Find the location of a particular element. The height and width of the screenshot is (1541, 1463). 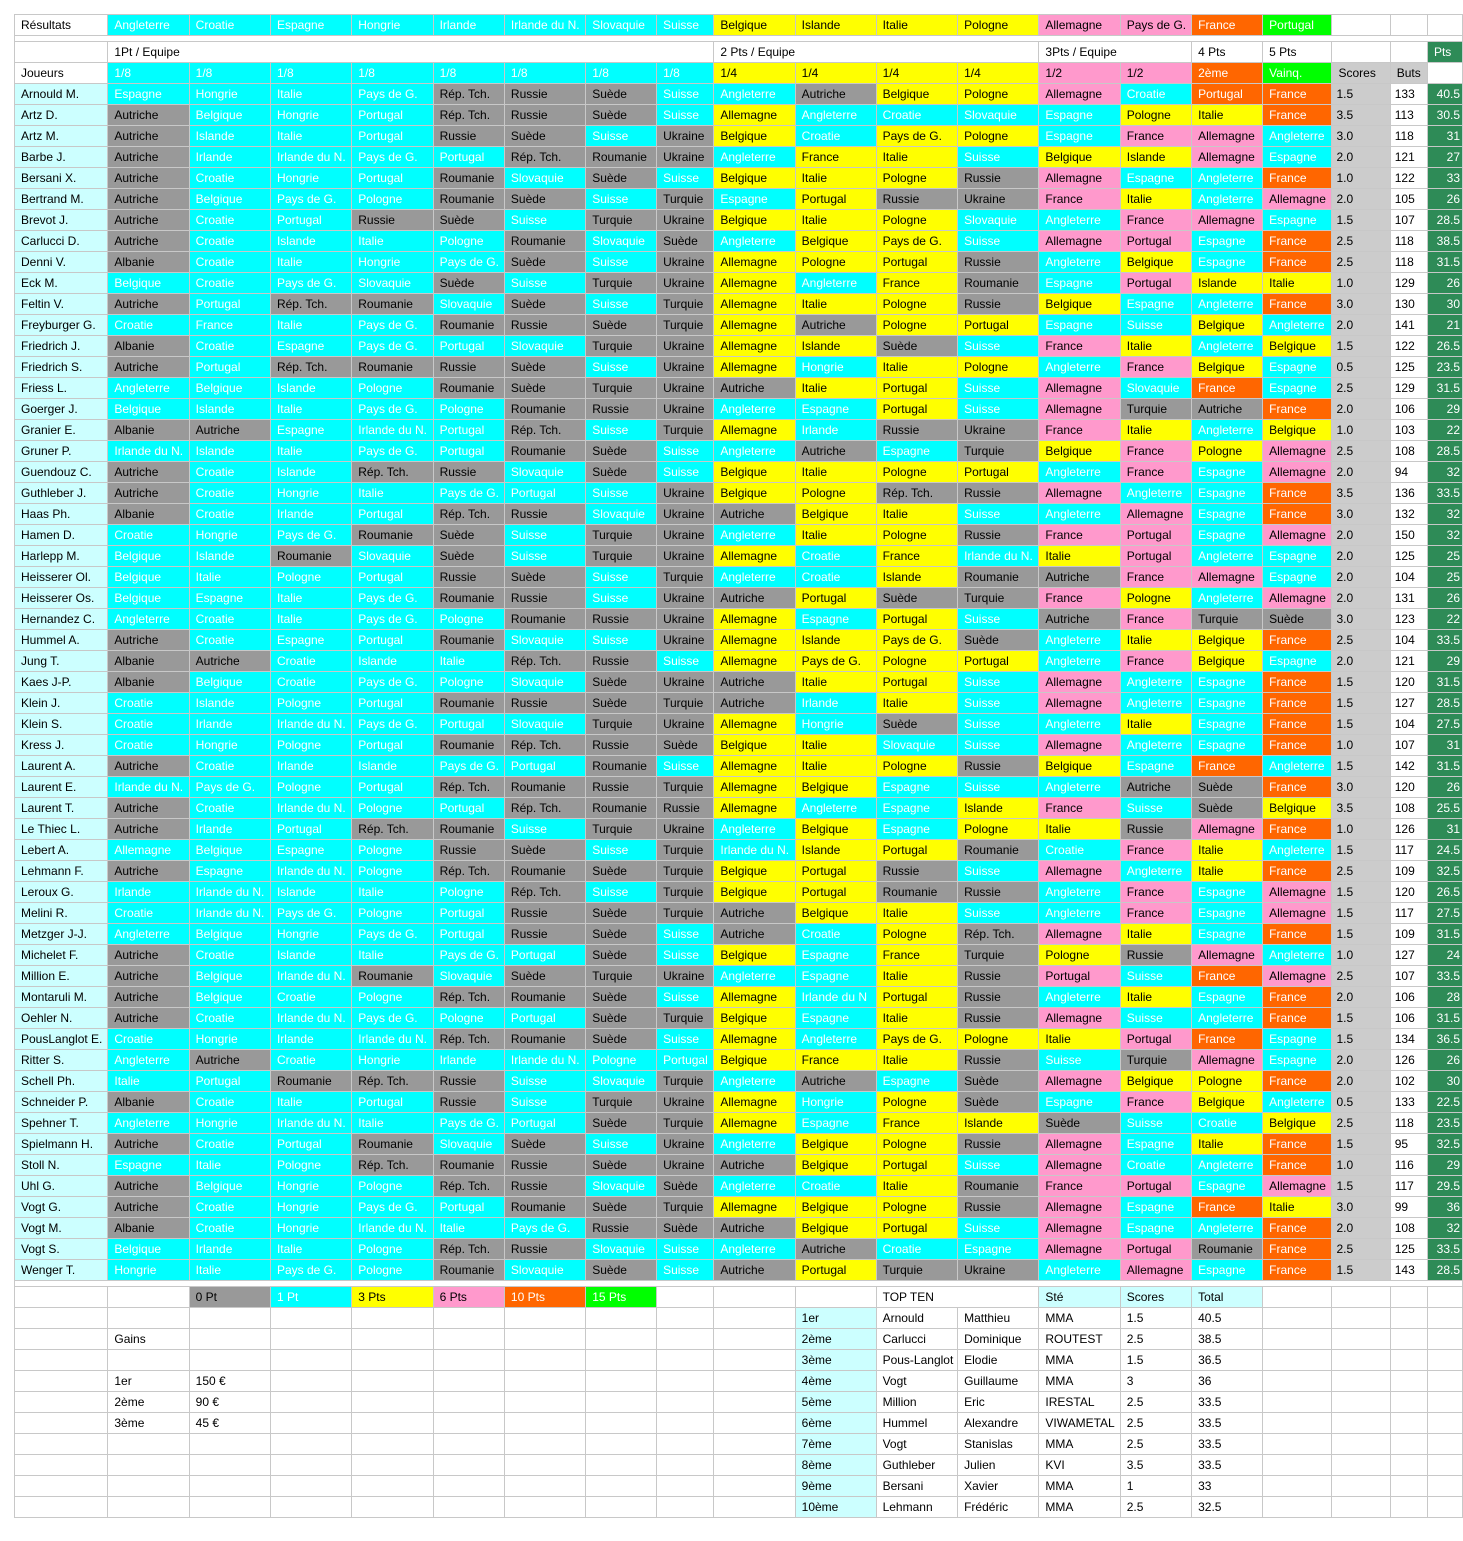

pick-cell: Albanie is located at coordinates (148, 661).